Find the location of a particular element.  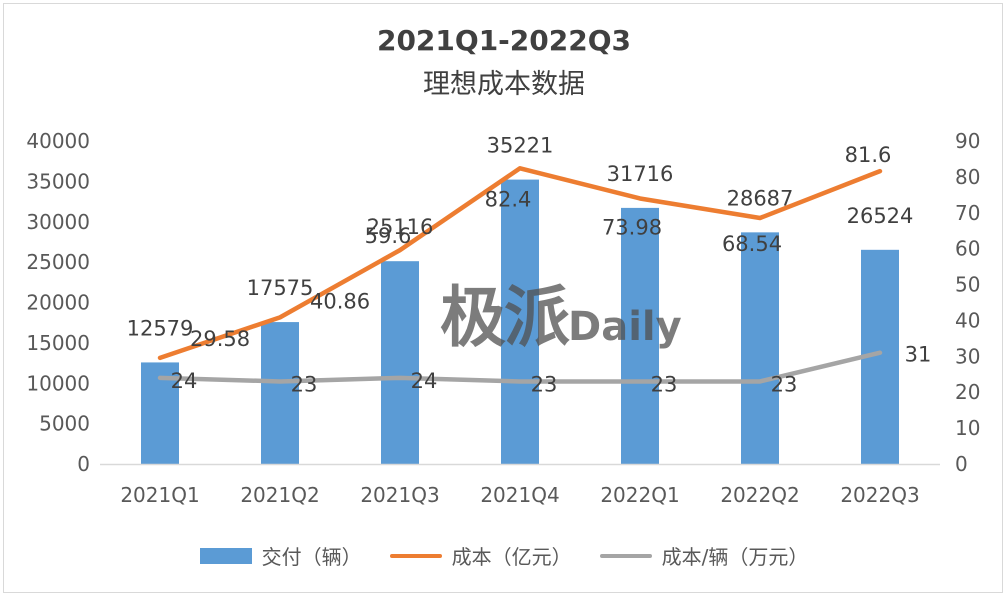

cost-label: 29.58 is located at coordinates (220, 339).